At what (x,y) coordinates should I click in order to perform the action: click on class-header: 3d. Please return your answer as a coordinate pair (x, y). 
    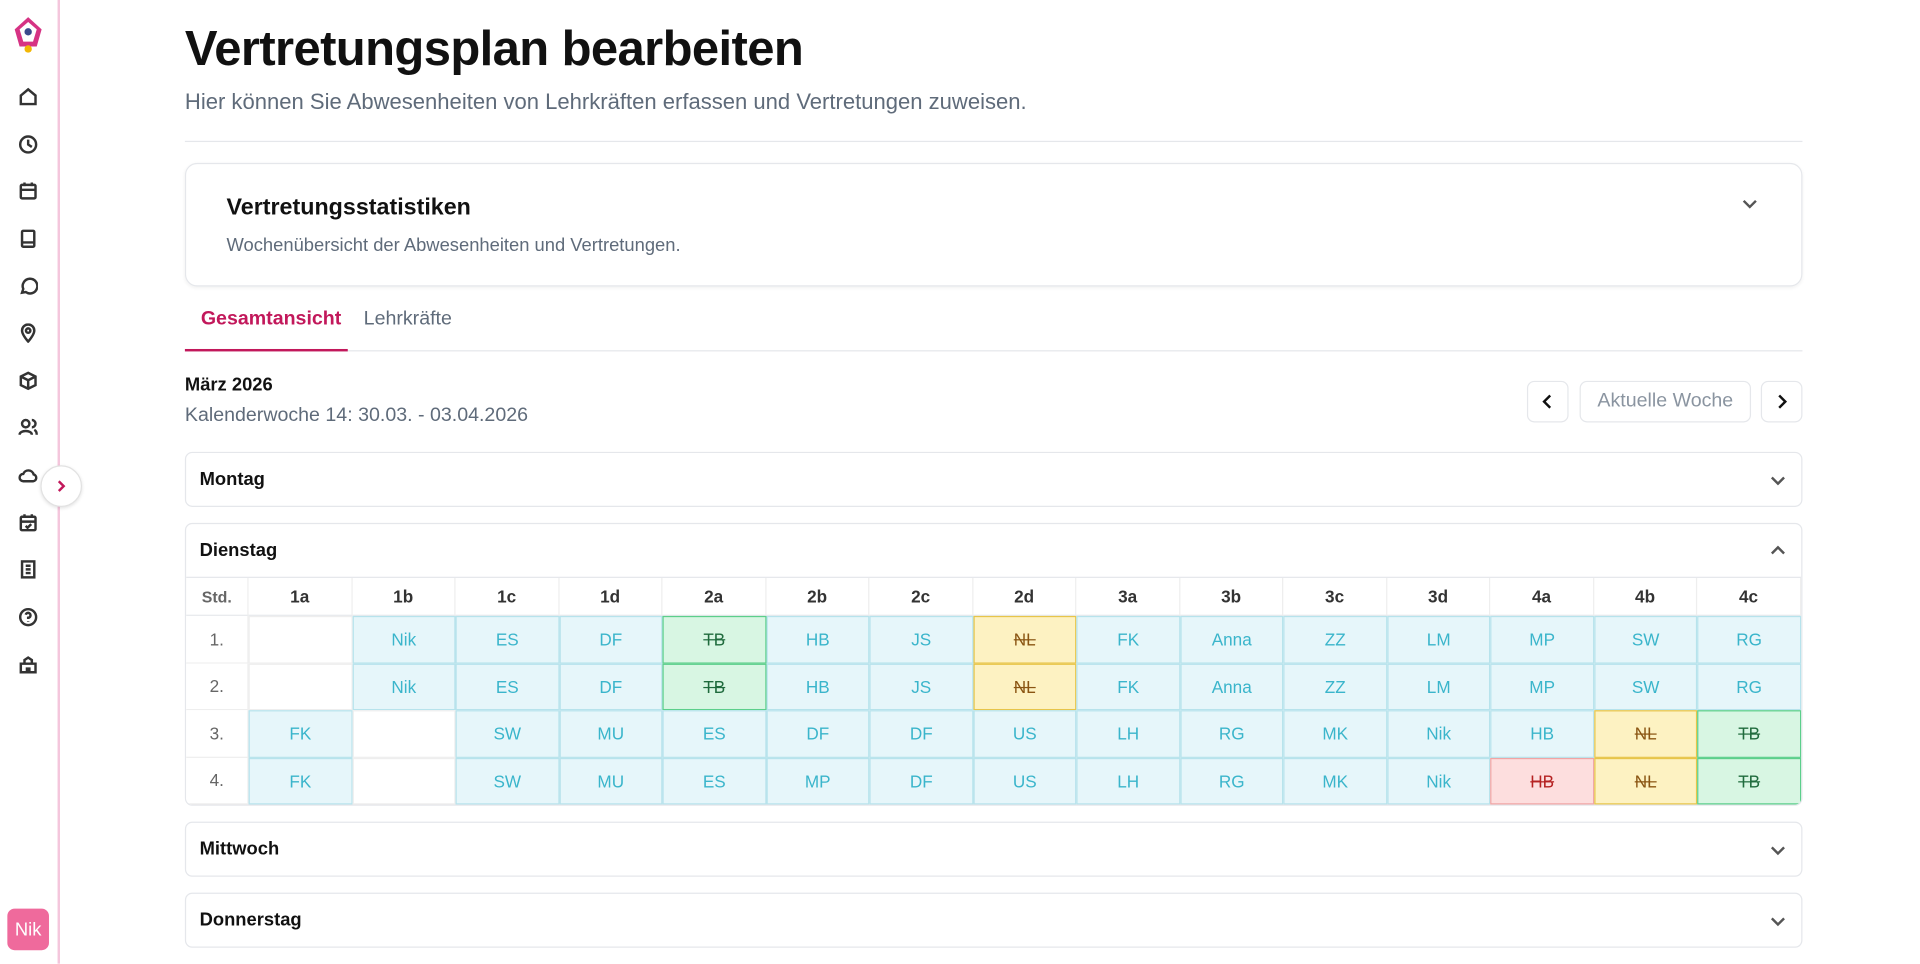
    Looking at the image, I should click on (1438, 596).